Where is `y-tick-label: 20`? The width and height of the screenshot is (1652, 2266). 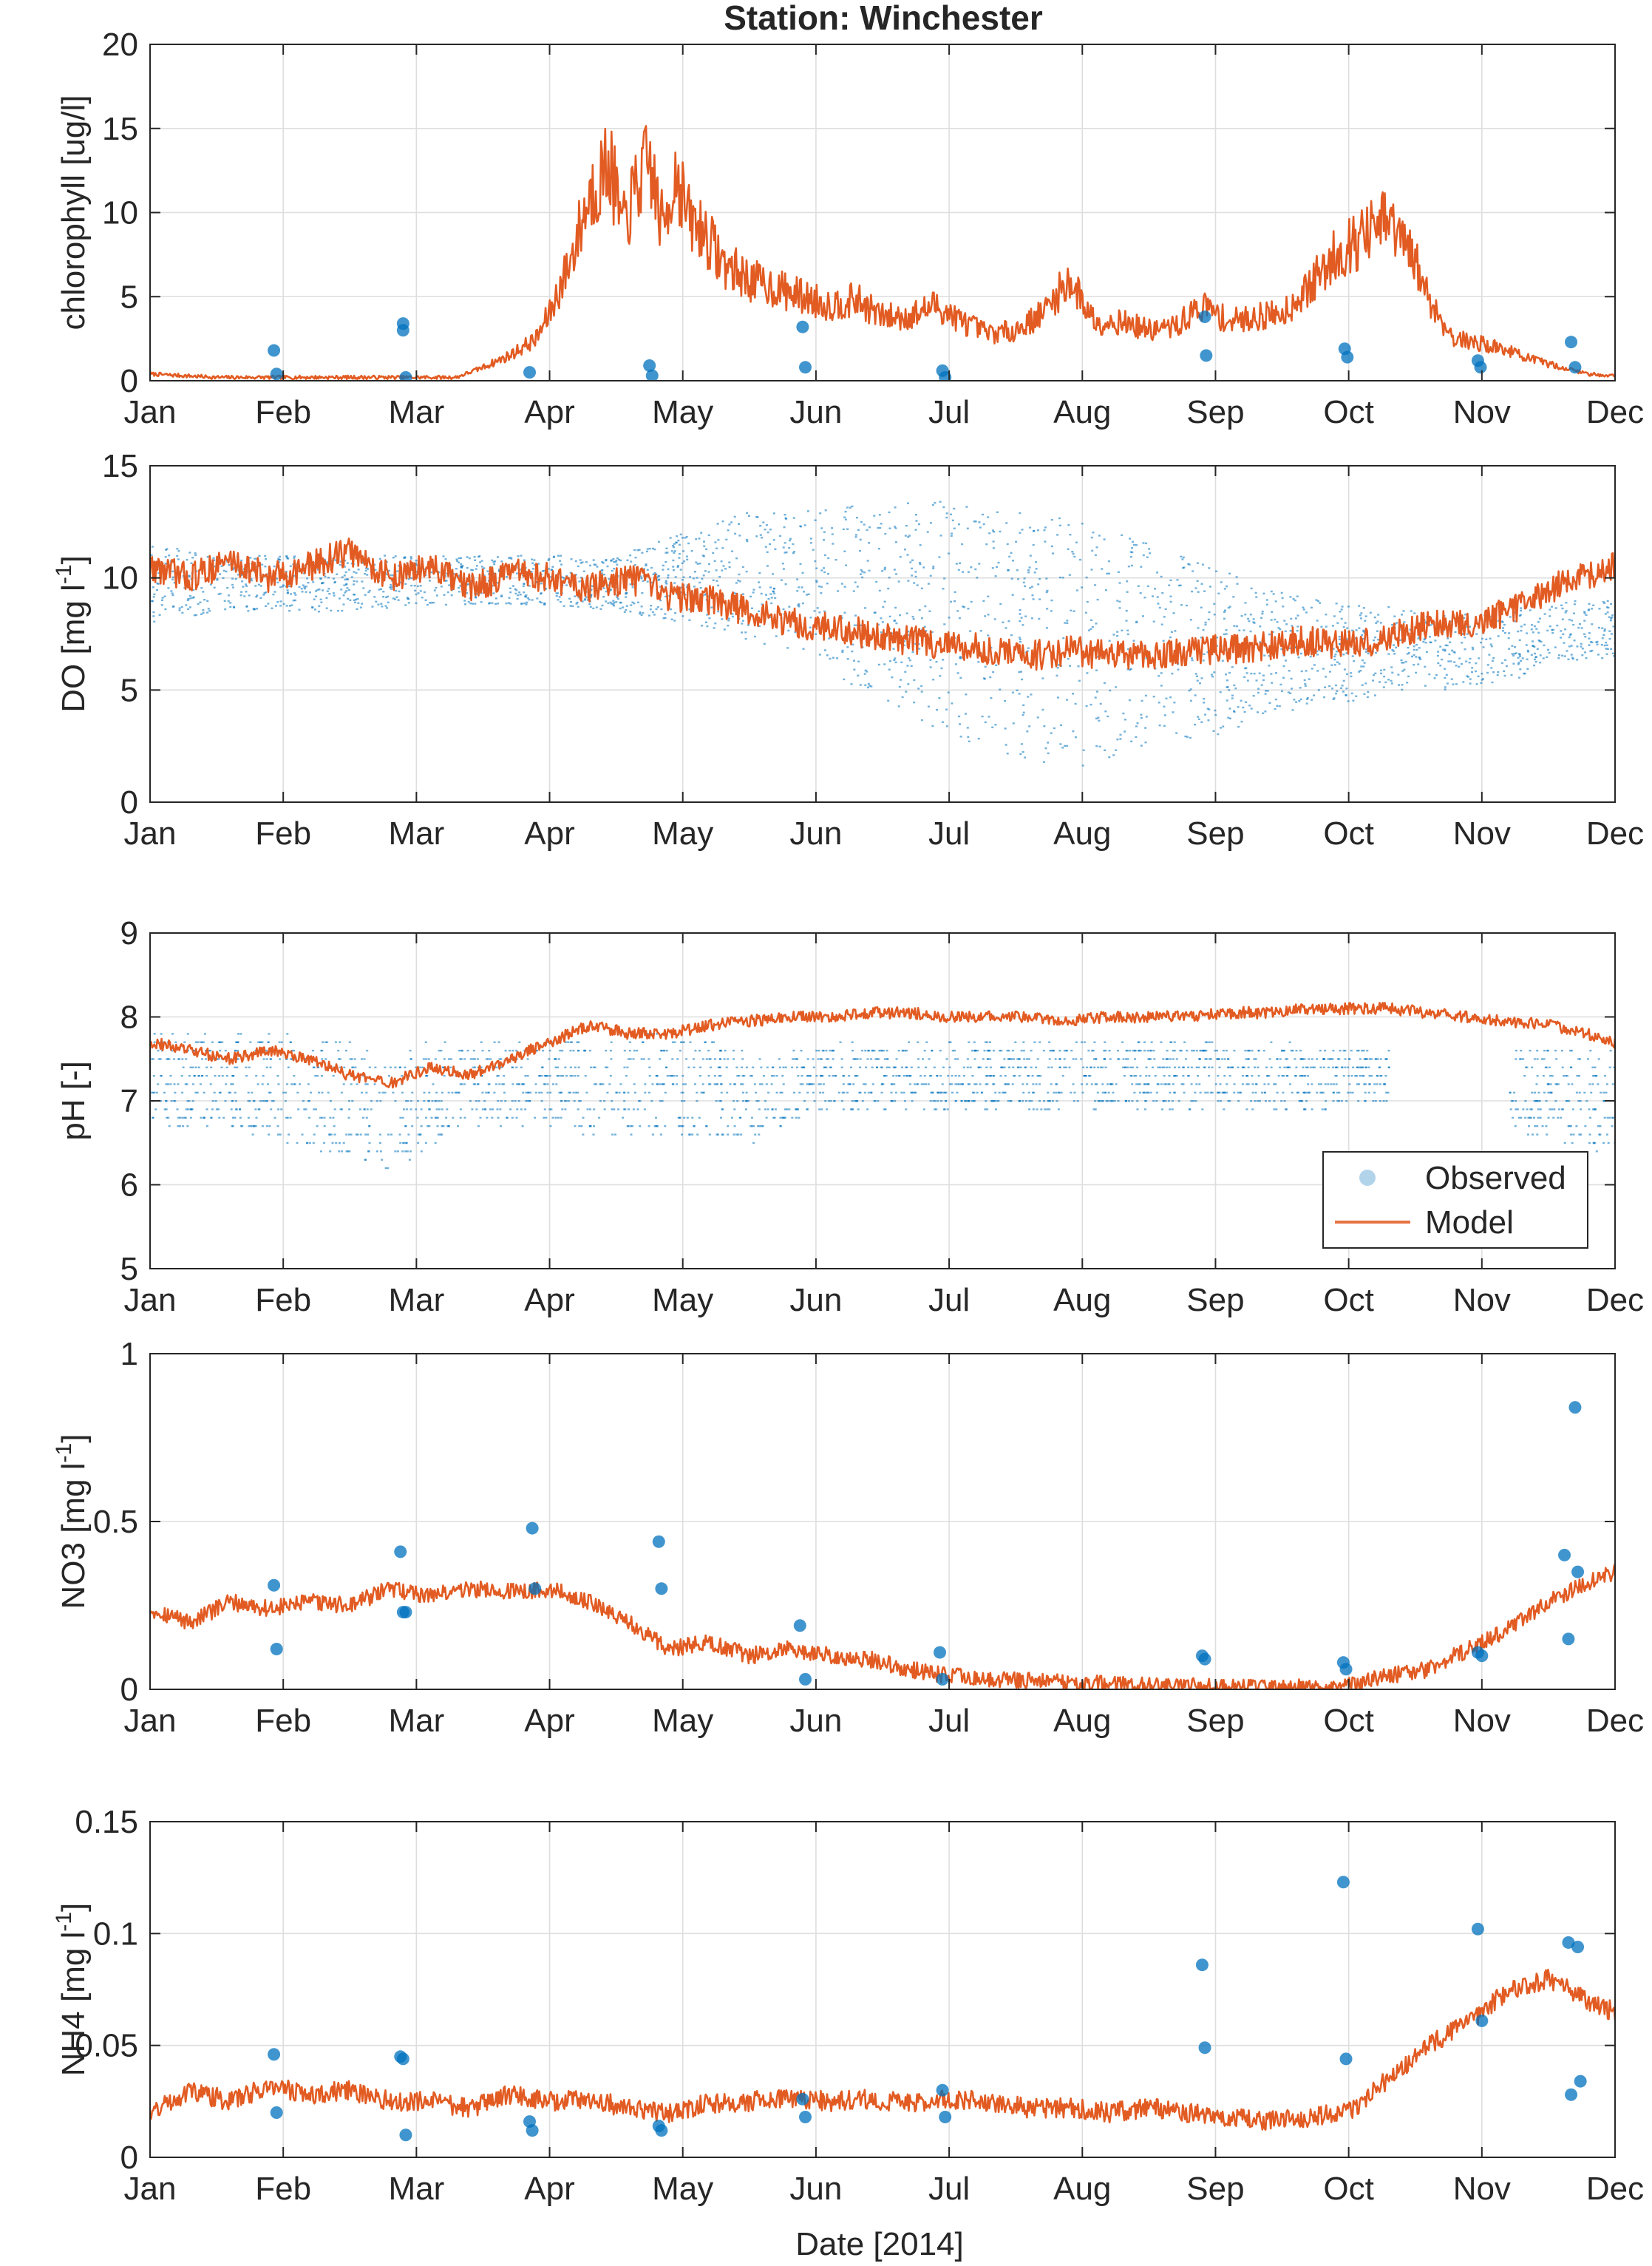 y-tick-label: 20 is located at coordinates (120, 45).